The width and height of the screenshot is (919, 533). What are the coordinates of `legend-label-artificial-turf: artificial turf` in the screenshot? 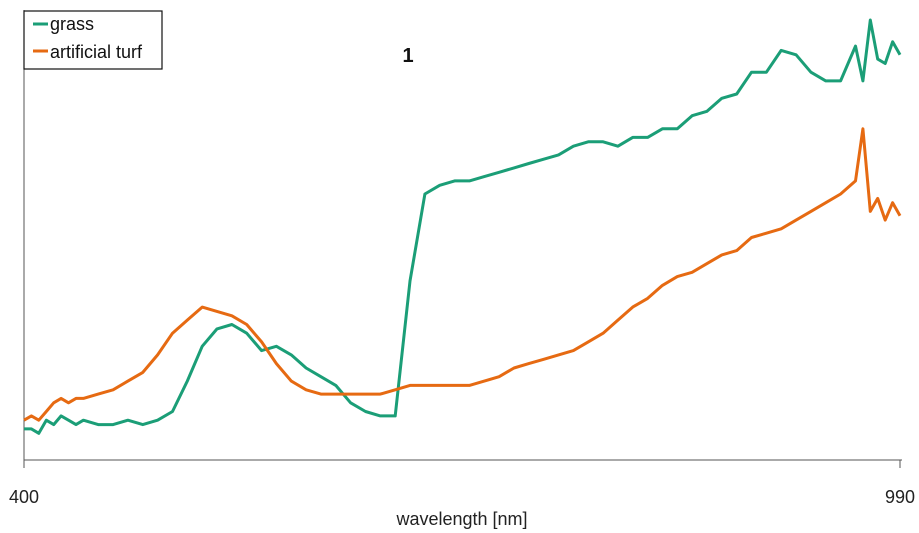 It's located at (96, 52).